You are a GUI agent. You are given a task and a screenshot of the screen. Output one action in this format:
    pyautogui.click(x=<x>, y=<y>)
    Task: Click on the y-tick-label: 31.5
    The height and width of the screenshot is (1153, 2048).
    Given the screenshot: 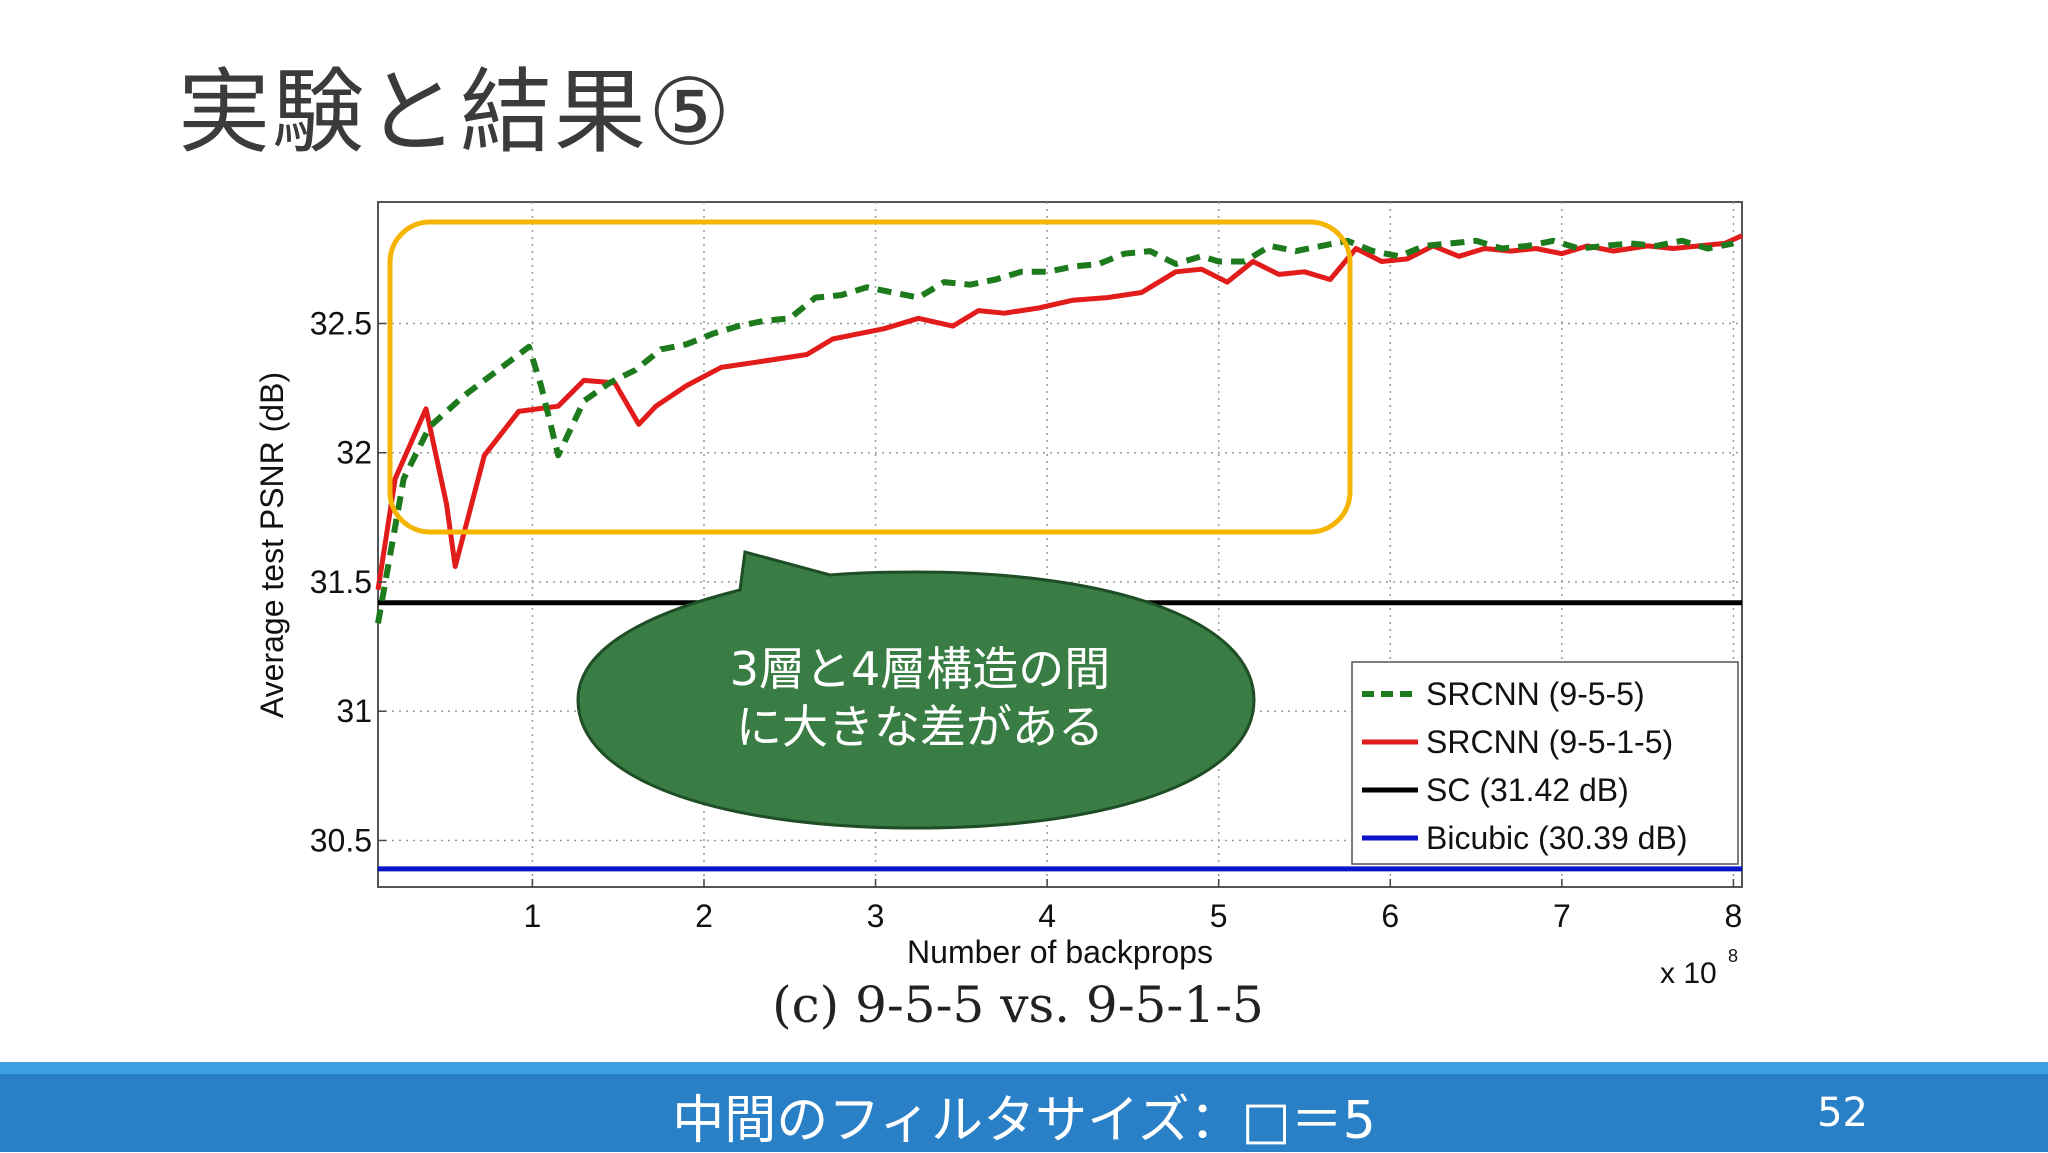 What is the action you would take?
    pyautogui.click(x=341, y=582)
    